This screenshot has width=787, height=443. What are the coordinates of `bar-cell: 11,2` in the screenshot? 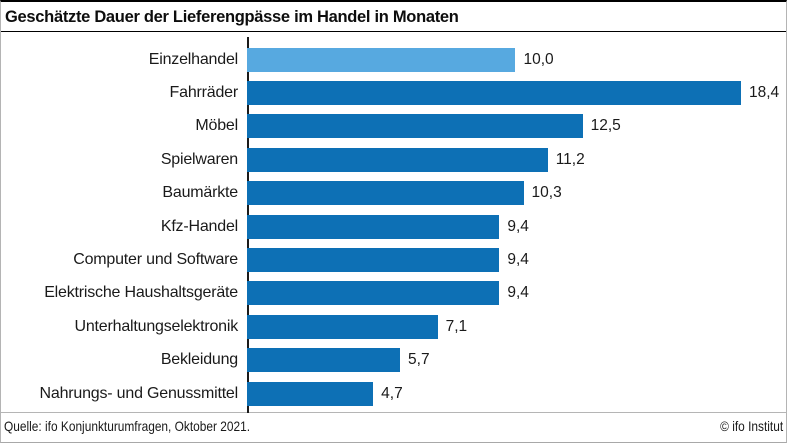 It's located at (516, 159).